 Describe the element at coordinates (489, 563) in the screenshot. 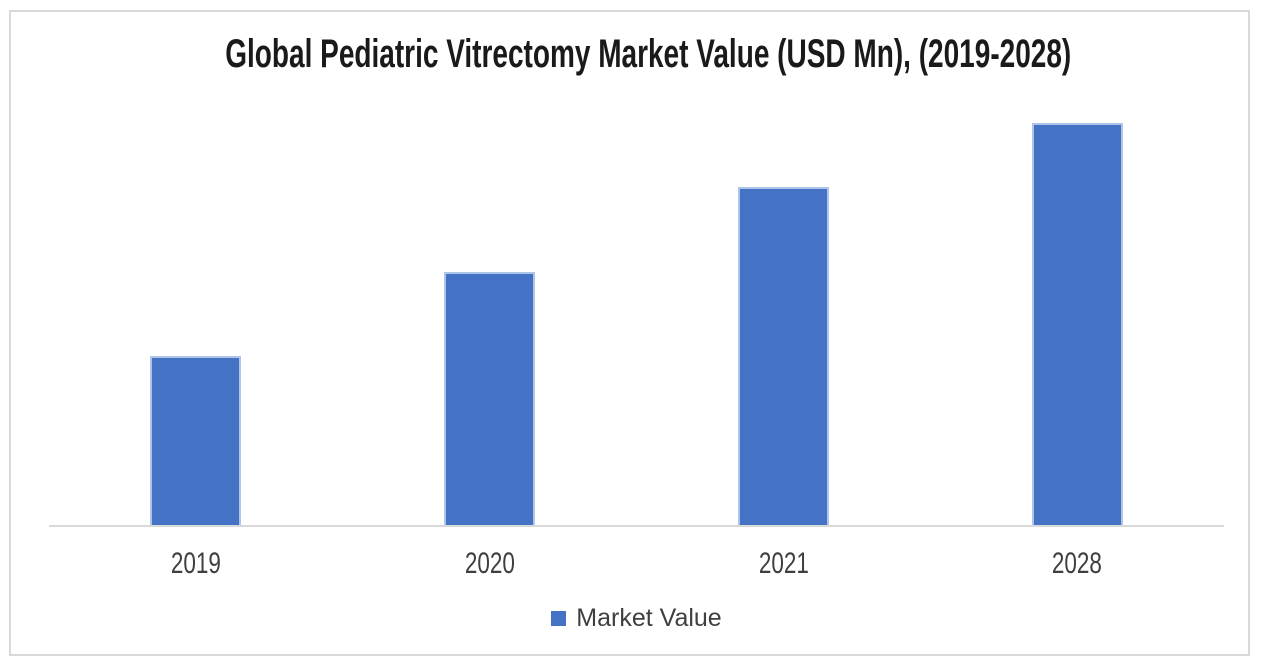

I see `x-axis-label-2020: 2020` at that location.